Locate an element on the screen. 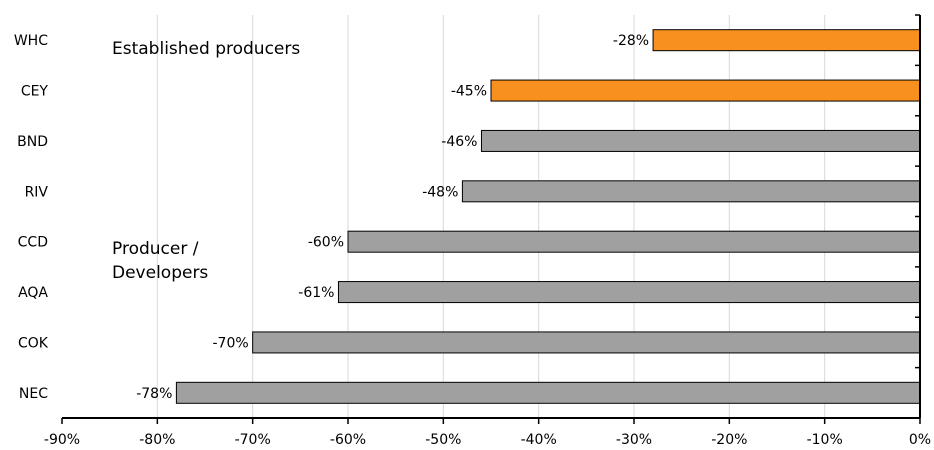 Image resolution: width=934 pixels, height=450 pixels. bar-bnd is located at coordinates (700, 140).